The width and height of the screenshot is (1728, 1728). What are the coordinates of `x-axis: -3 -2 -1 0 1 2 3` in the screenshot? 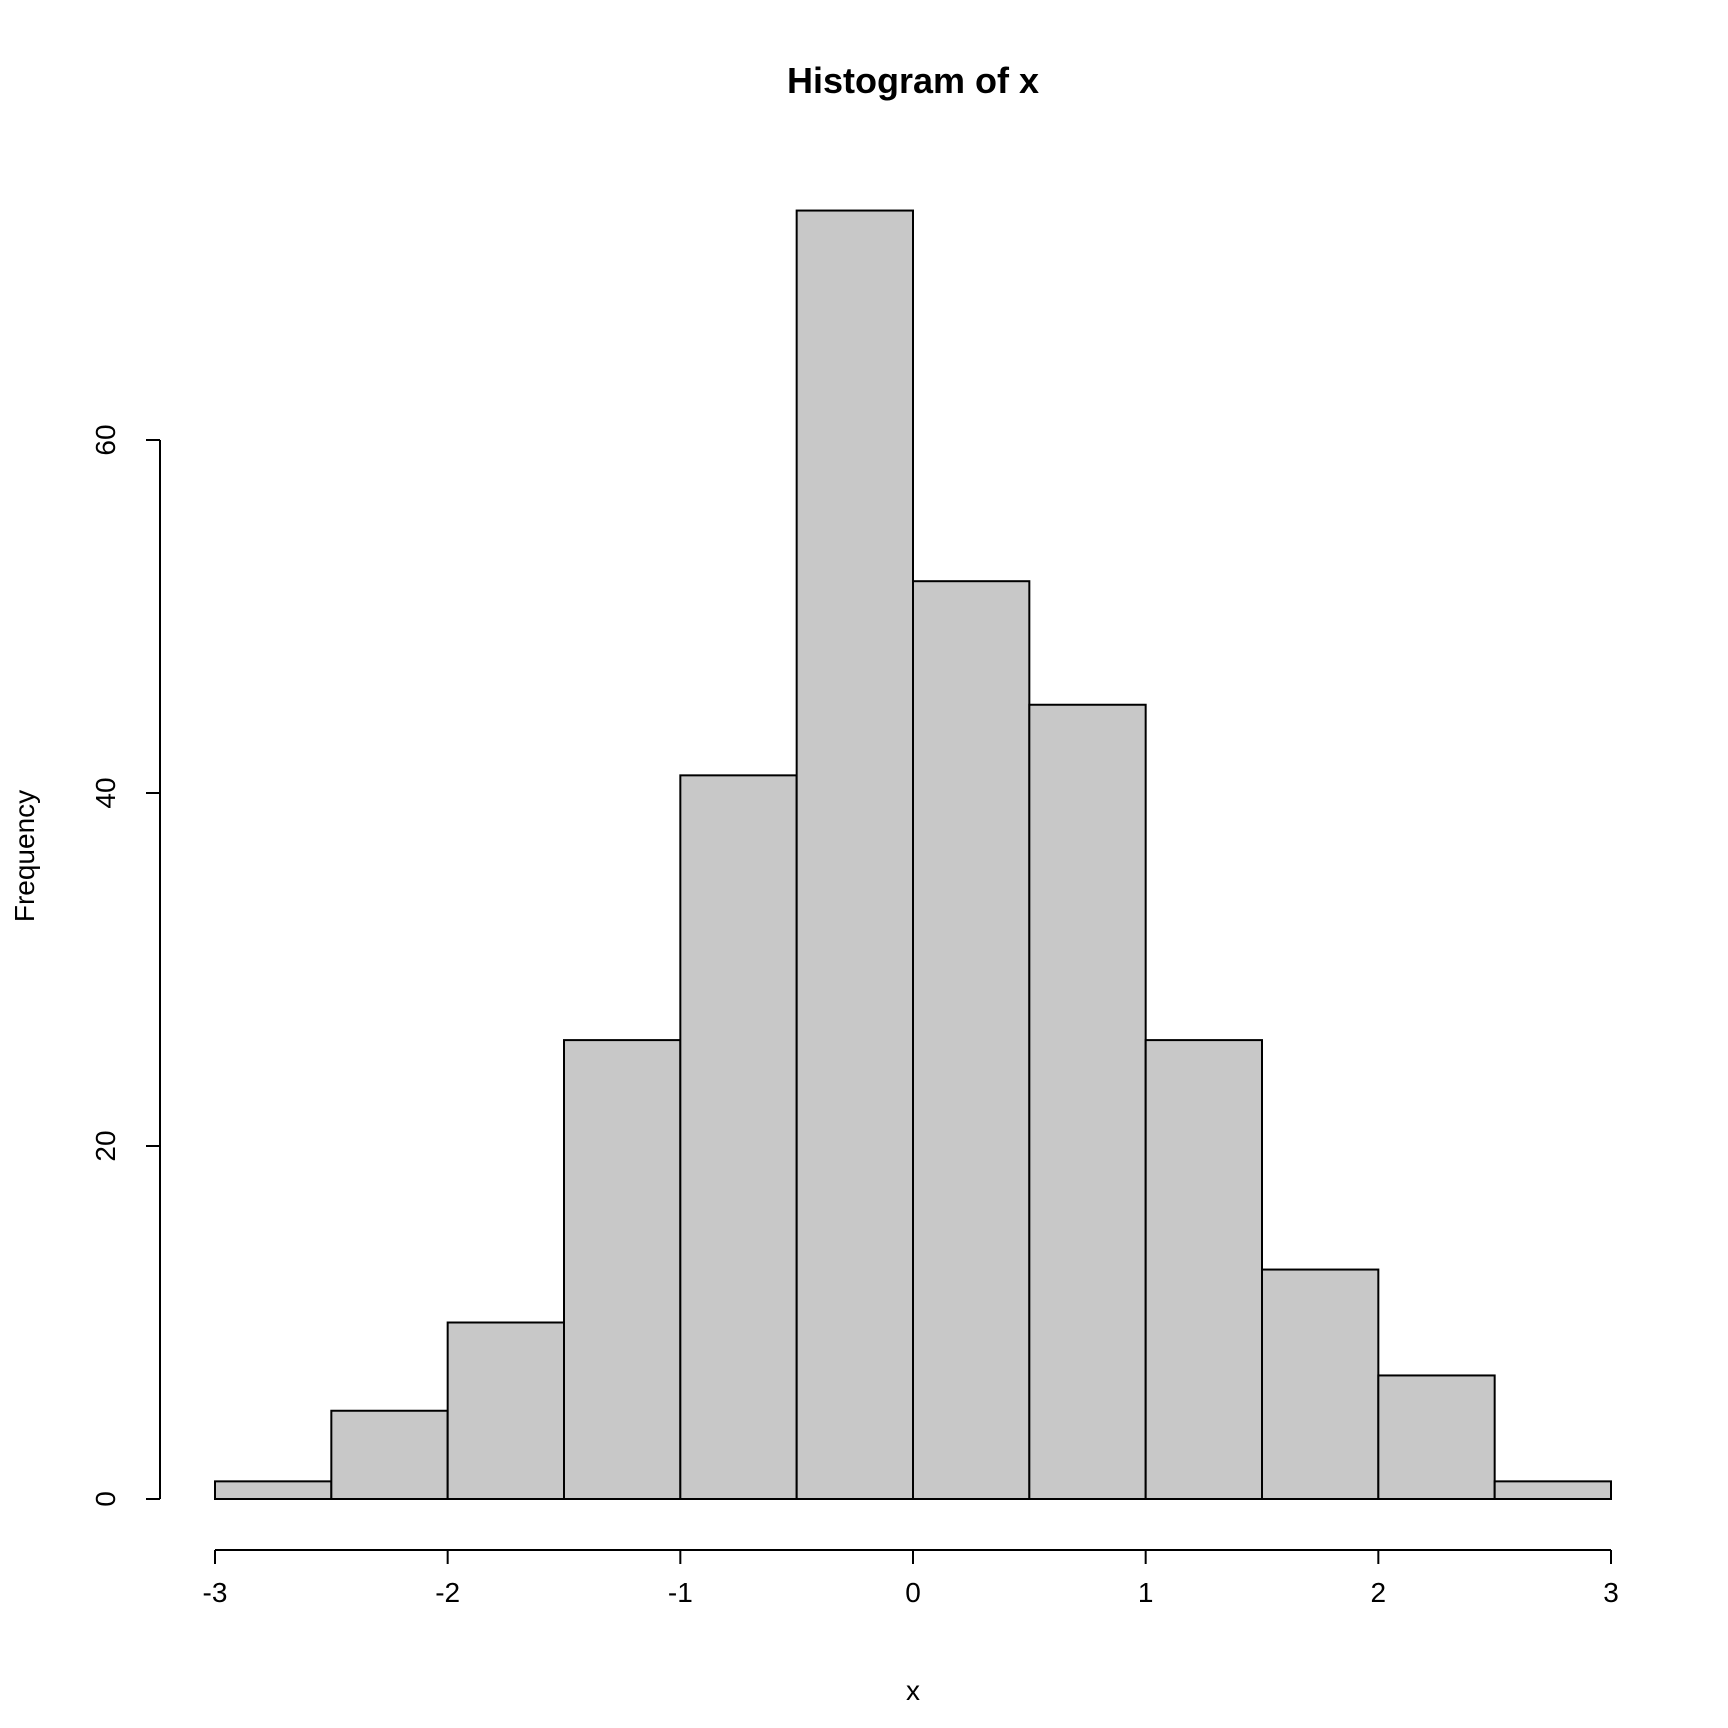 It's located at (911, 1578).